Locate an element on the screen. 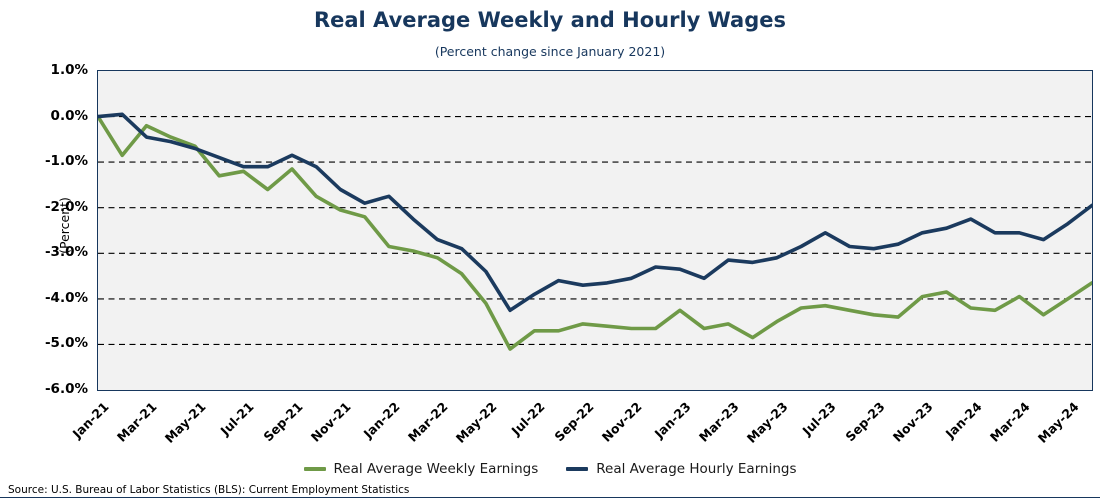 This screenshot has width=1100, height=500. x-tick-label: Mar-22 is located at coordinates (427, 422).